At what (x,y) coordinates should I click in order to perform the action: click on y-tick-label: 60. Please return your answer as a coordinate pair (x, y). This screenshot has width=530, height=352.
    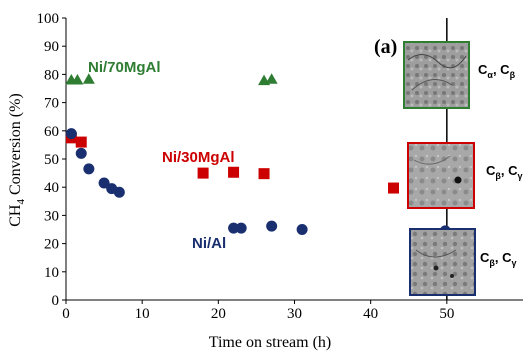
    Looking at the image, I should click on (51, 132).